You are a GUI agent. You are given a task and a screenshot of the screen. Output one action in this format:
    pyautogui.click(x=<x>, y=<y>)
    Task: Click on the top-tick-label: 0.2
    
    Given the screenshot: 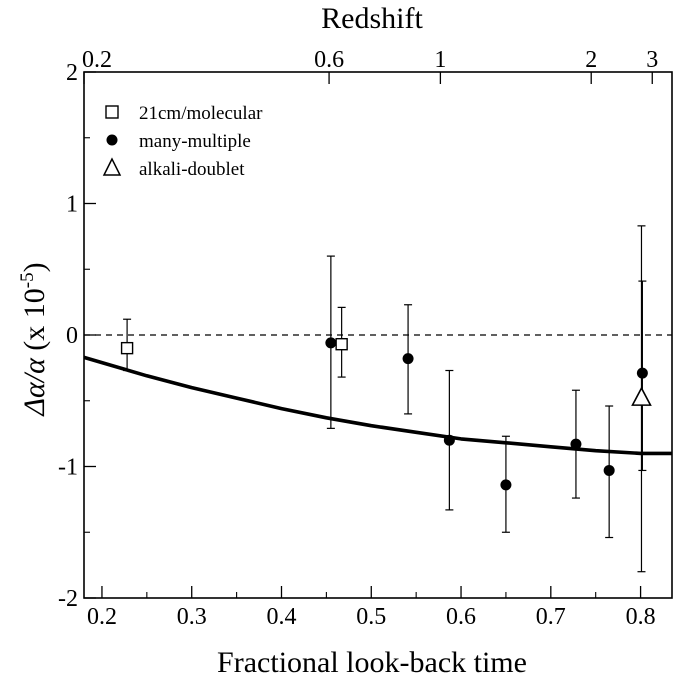 What is the action you would take?
    pyautogui.click(x=97, y=60)
    